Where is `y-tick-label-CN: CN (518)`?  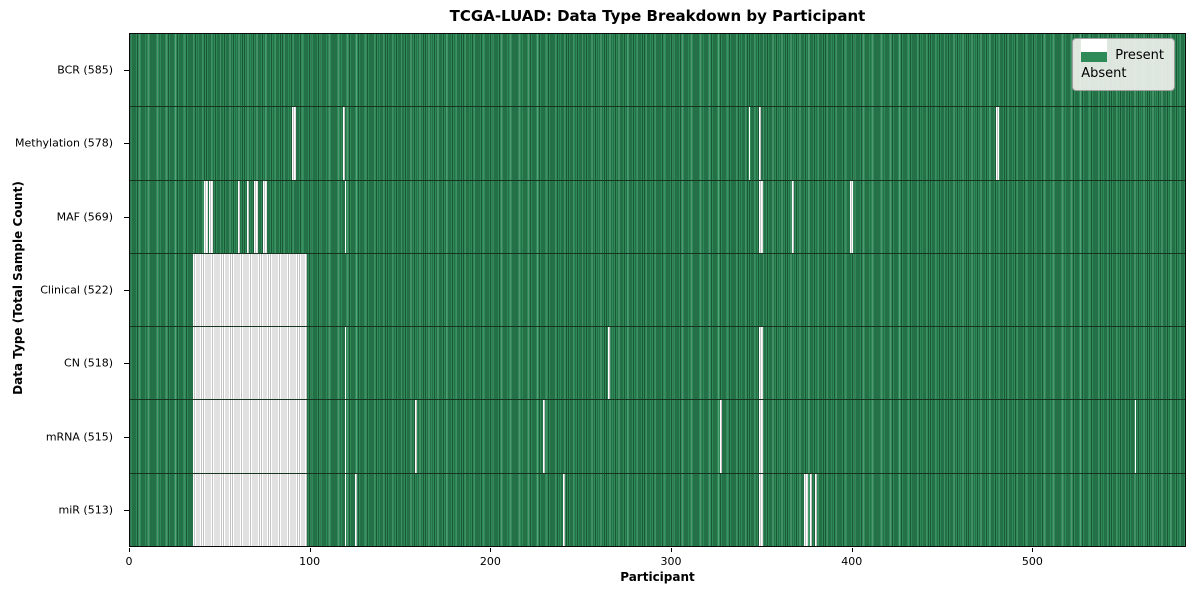
y-tick-label-CN: CN (518) is located at coordinates (88, 363).